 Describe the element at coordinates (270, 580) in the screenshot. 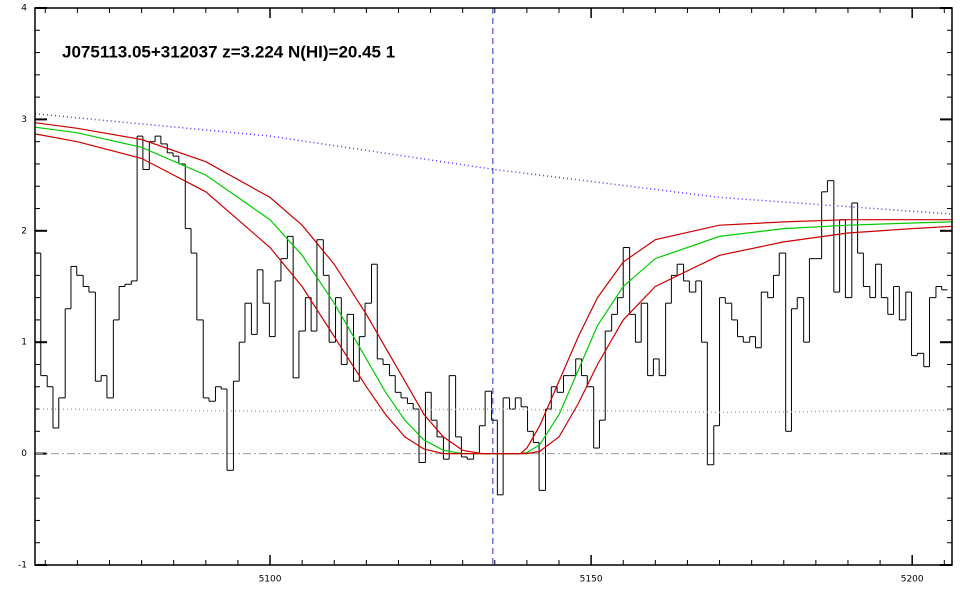

I see `x-tick-label: 5100` at that location.